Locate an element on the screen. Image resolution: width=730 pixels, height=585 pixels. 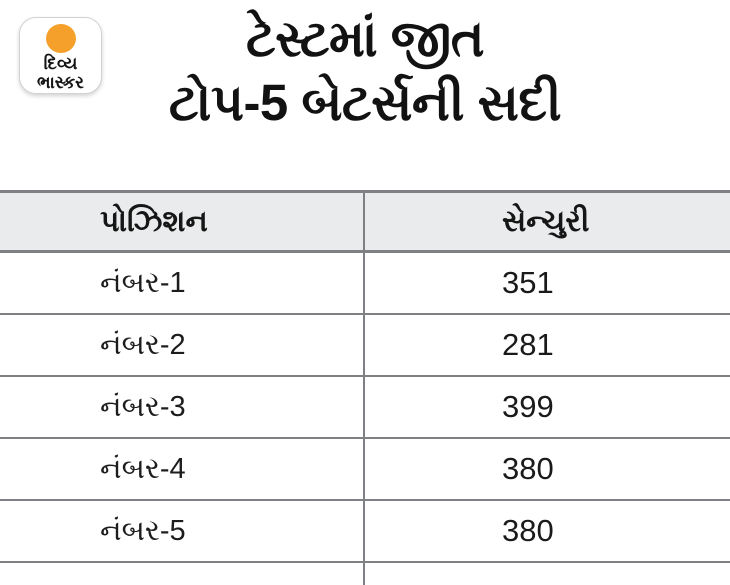
logo-text-line1: દિવ્ય is located at coordinates (60, 63).